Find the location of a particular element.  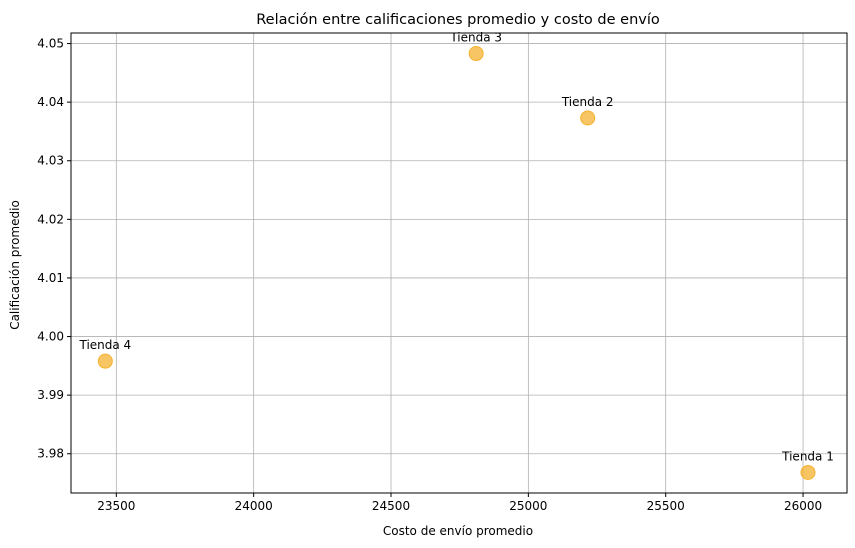

y-tick-label: 4.04 is located at coordinates (50, 102).